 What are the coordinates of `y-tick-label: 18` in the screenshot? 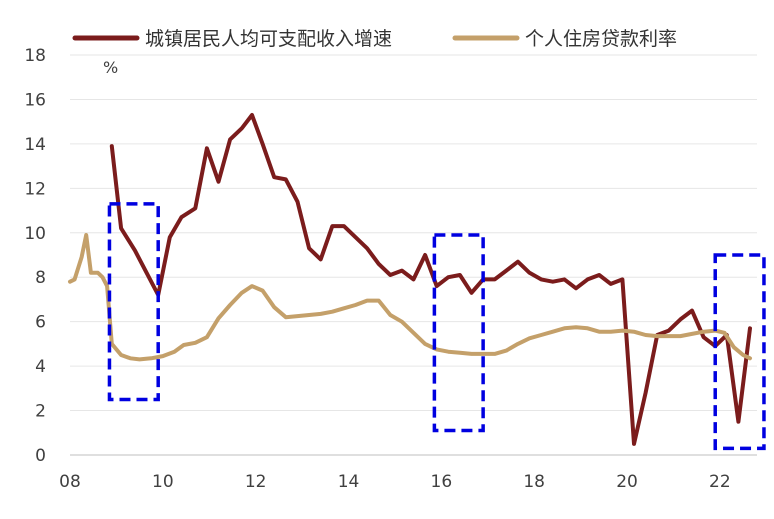 It's located at (35, 56).